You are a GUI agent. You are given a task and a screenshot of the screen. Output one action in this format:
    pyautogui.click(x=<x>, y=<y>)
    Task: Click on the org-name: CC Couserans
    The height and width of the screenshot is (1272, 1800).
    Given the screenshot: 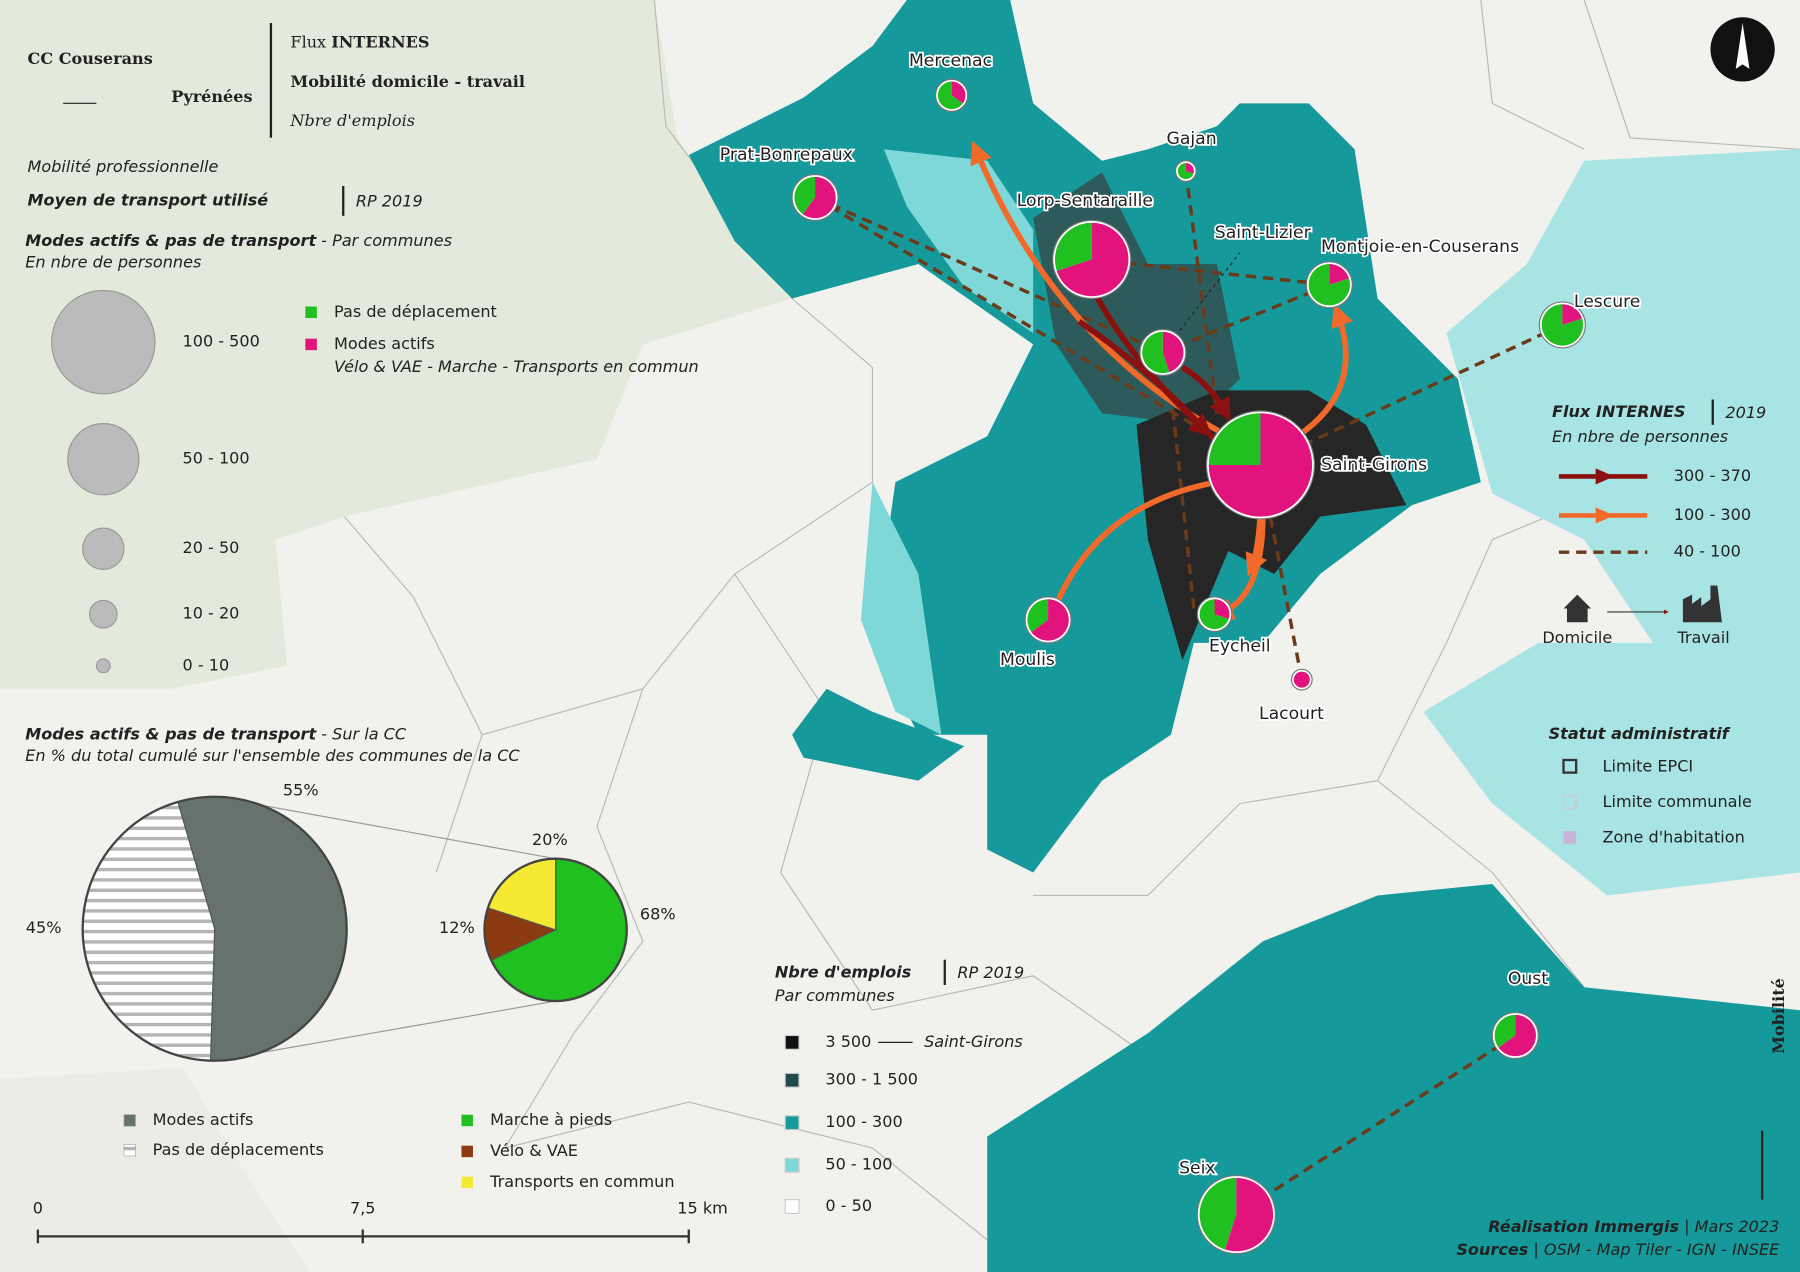 What is the action you would take?
    pyautogui.click(x=90, y=58)
    